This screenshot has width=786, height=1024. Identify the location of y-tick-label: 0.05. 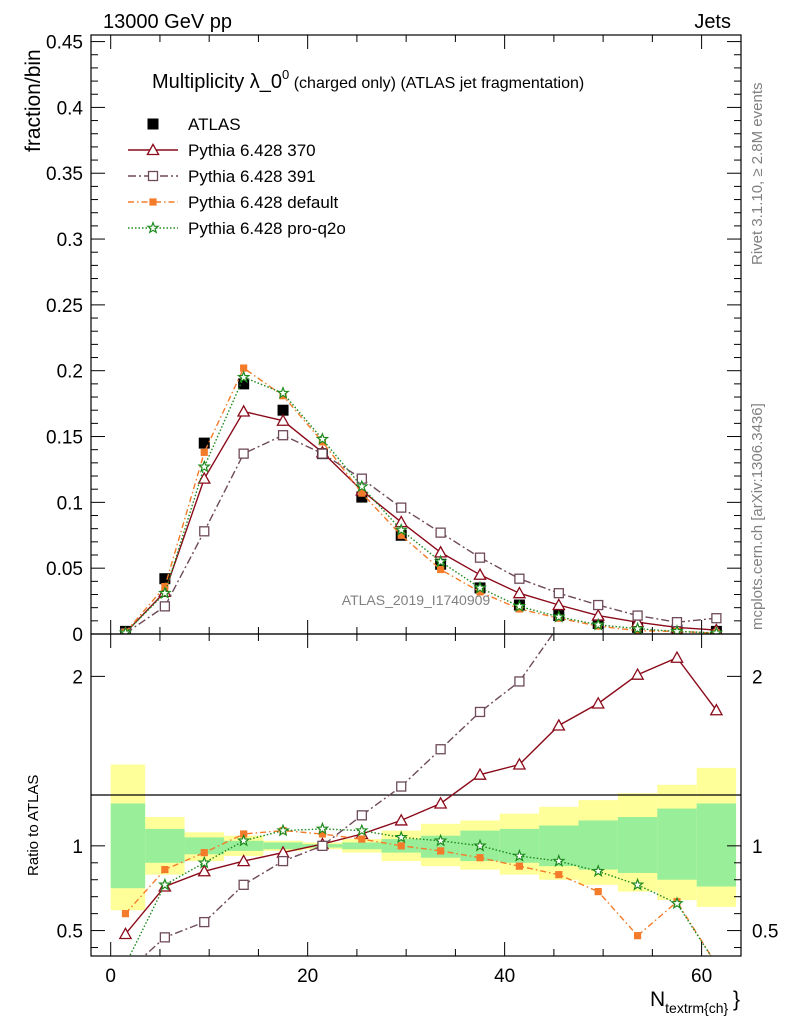
(64, 569).